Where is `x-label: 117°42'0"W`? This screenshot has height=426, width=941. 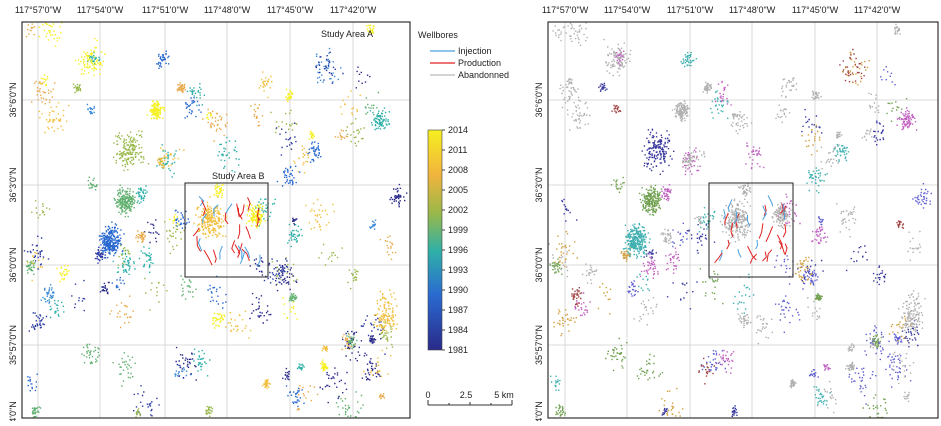
x-label: 117°42'0"W is located at coordinates (877, 10).